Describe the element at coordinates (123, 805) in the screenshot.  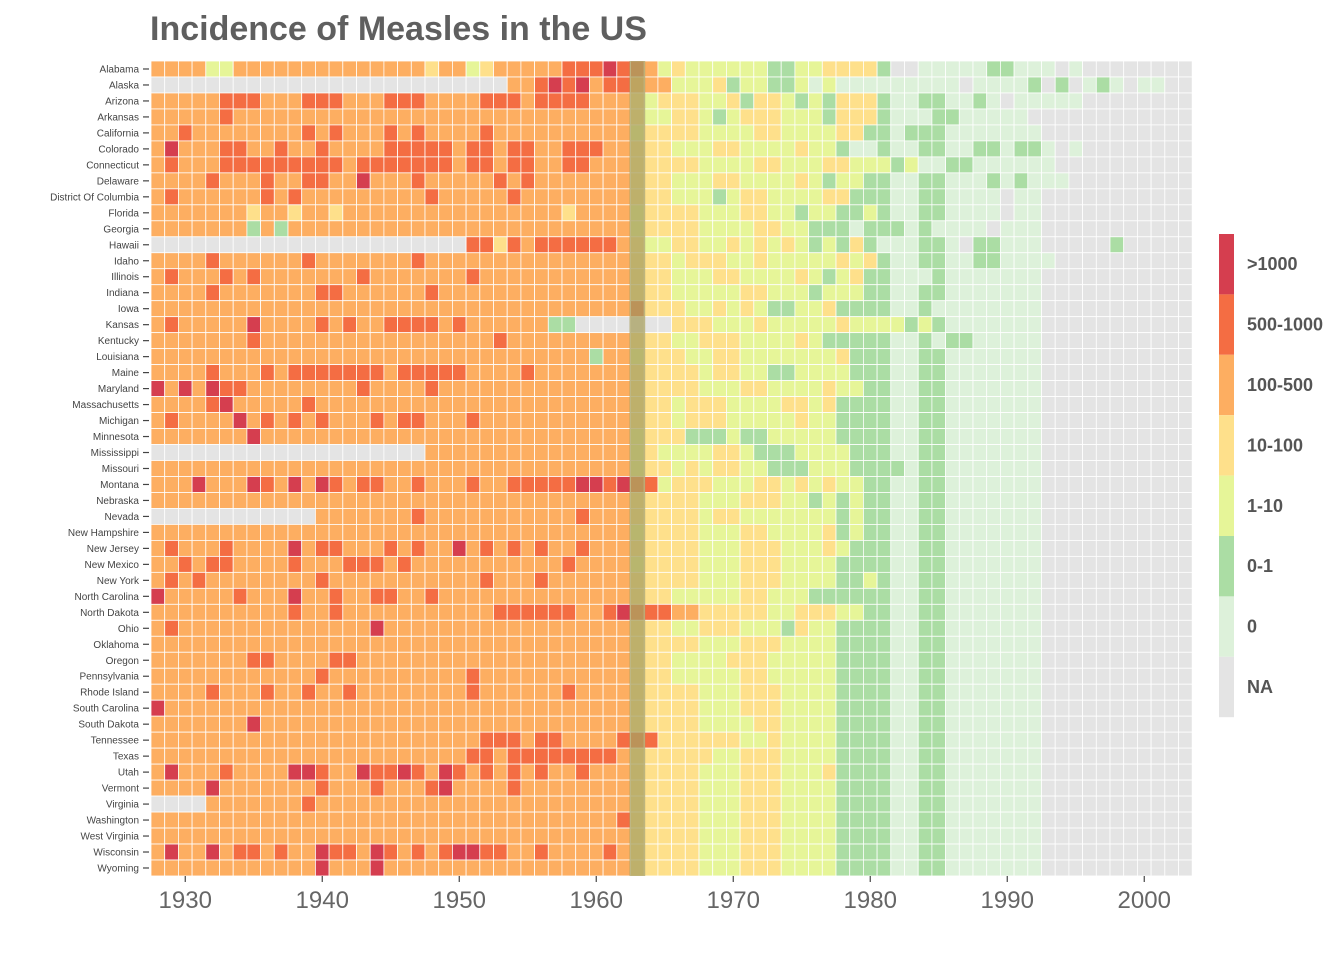
I see `state-label: Virginia` at that location.